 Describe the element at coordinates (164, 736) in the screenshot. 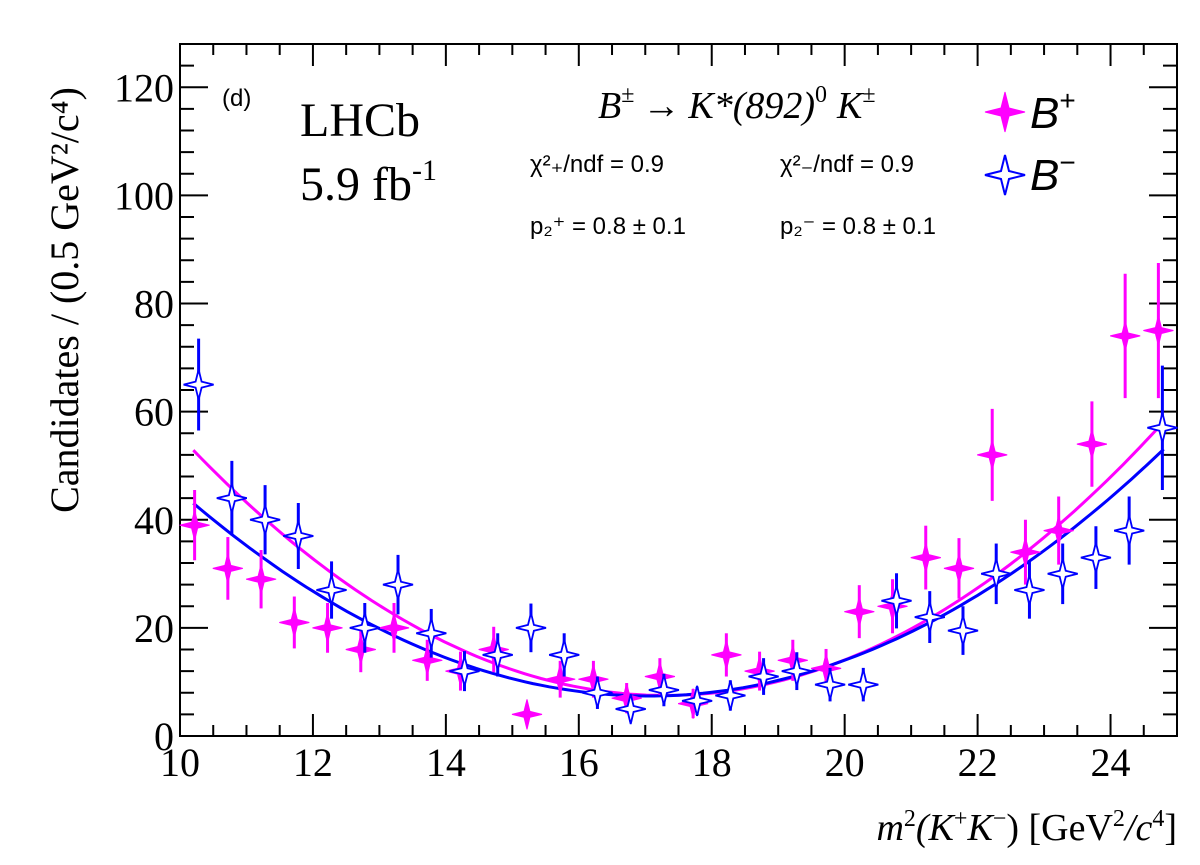

I see `y-tick-label: 0` at that location.